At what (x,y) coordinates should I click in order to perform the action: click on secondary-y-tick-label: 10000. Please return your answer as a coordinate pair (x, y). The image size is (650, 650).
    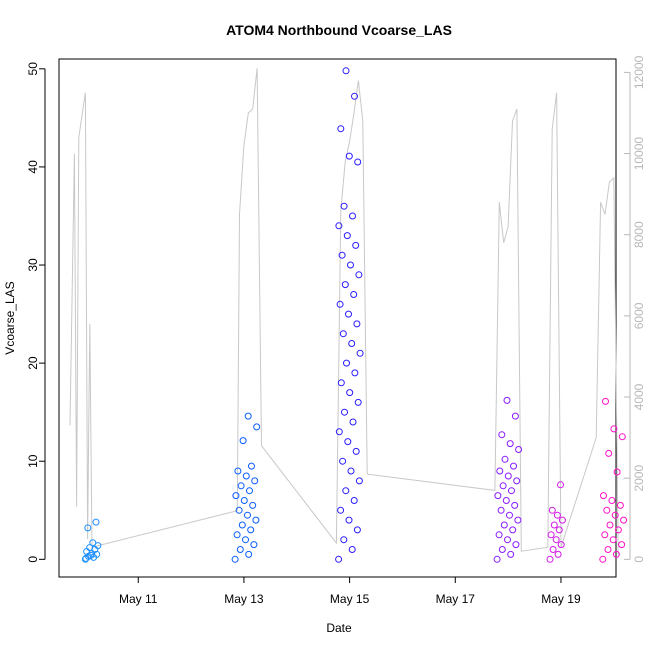
    Looking at the image, I should click on (639, 154).